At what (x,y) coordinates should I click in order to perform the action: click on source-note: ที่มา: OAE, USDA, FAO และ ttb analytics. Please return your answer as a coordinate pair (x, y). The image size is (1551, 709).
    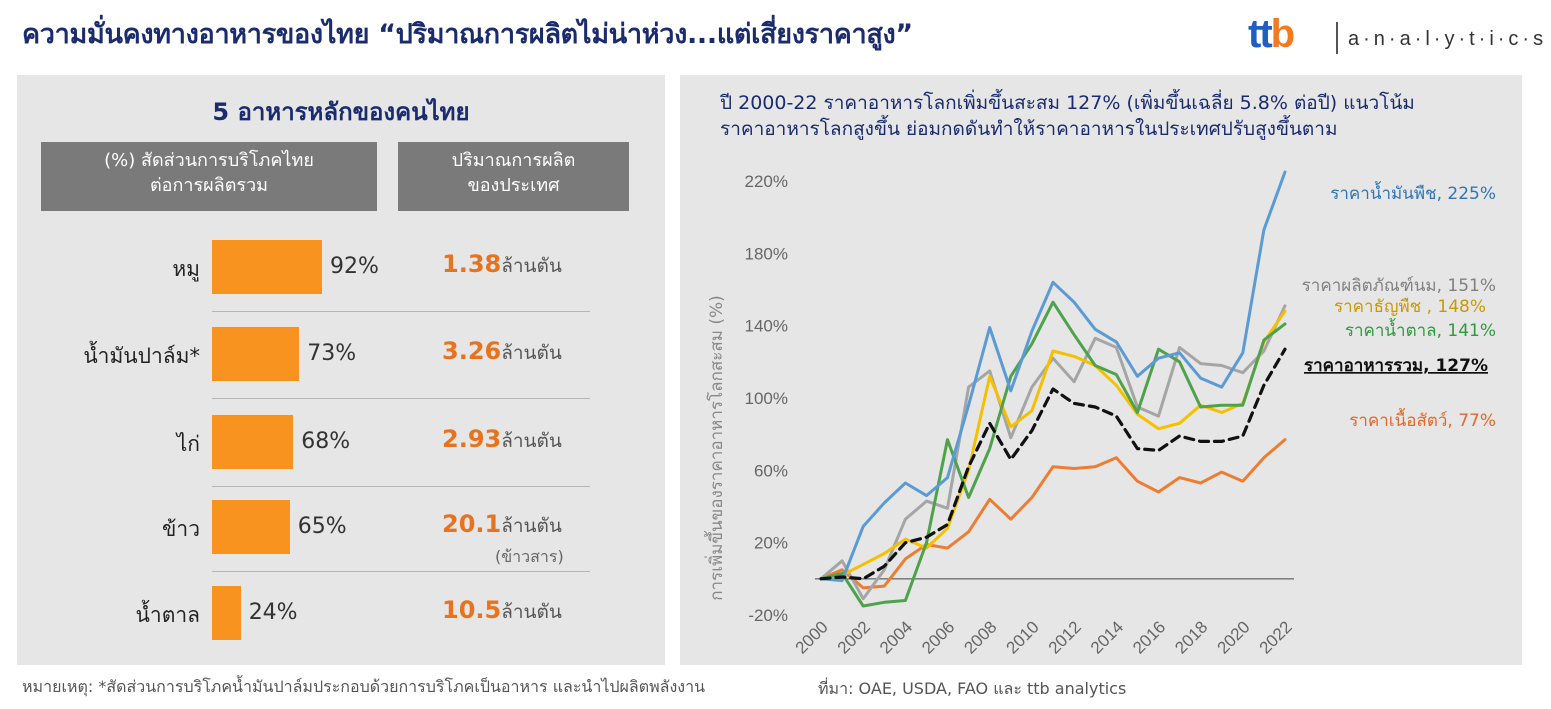
    Looking at the image, I should click on (972, 688).